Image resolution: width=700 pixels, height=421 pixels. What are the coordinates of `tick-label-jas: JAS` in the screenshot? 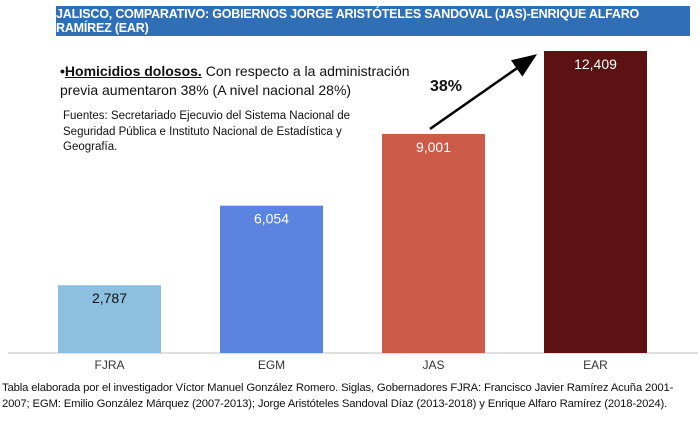 It's located at (433, 365).